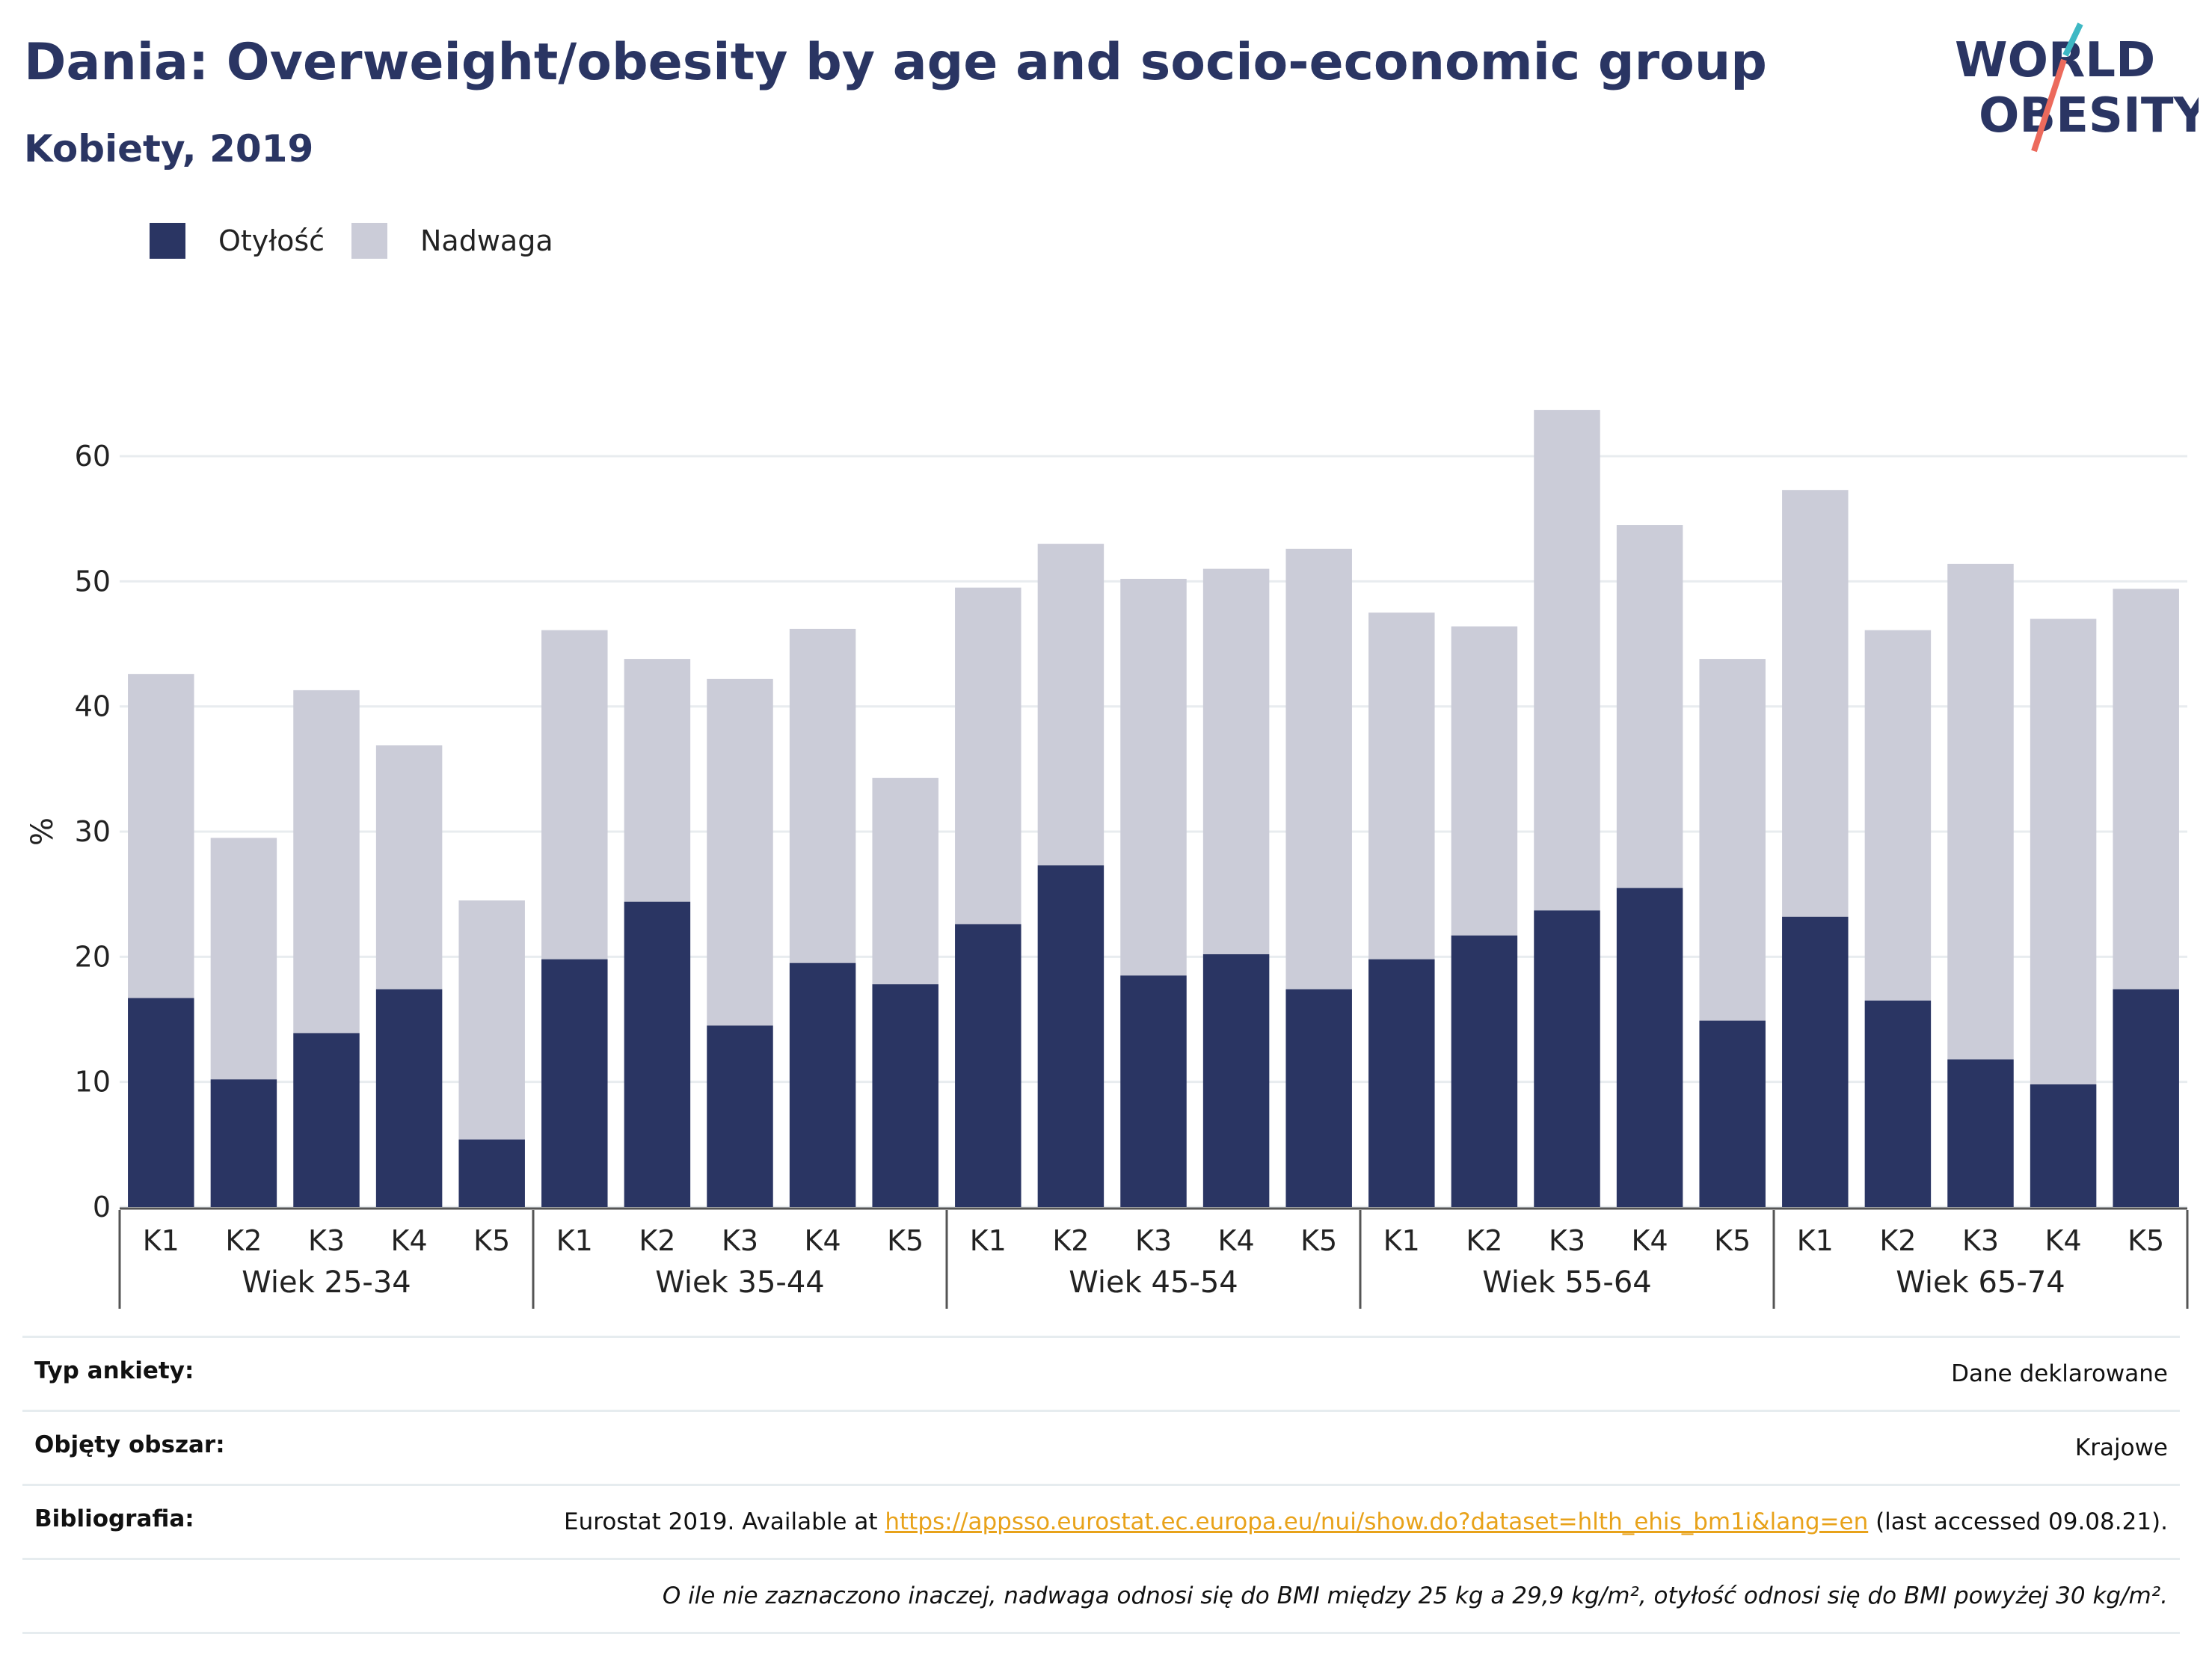  I want to click on y-tick-label: 0, so click(102, 1207).